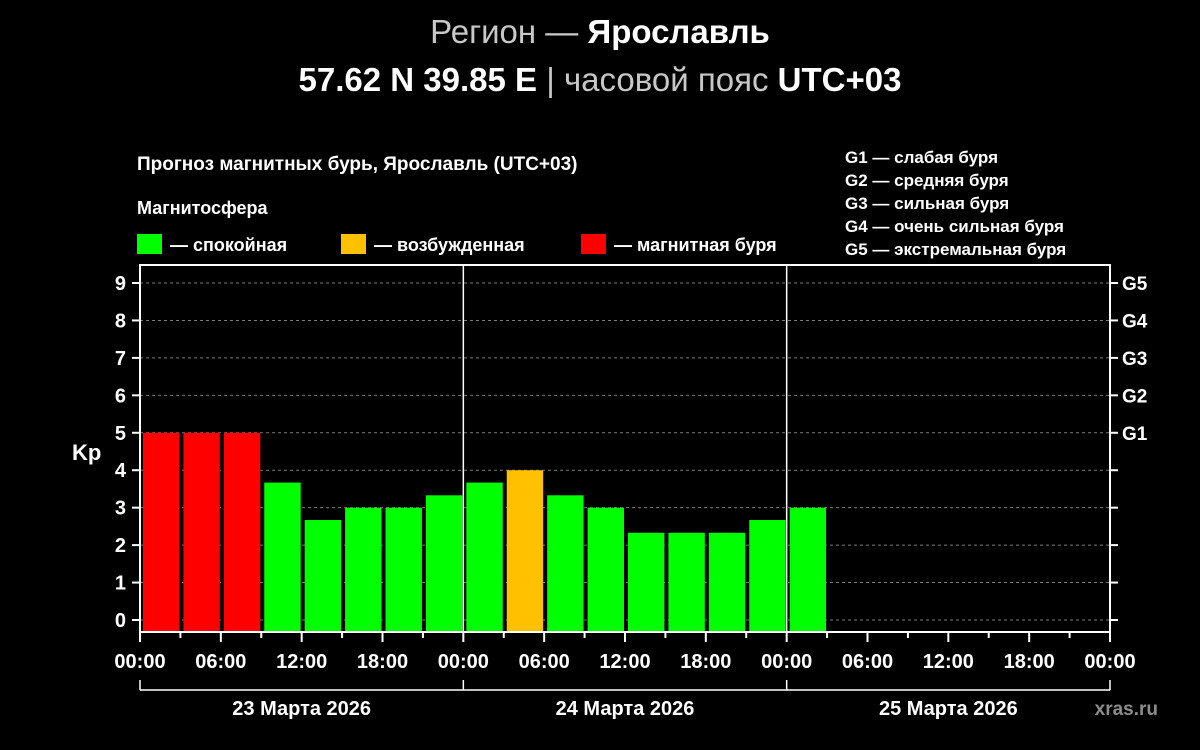 The image size is (1200, 750). Describe the element at coordinates (149, 244) in the screenshot. I see `legend-swatch-quiet` at that location.